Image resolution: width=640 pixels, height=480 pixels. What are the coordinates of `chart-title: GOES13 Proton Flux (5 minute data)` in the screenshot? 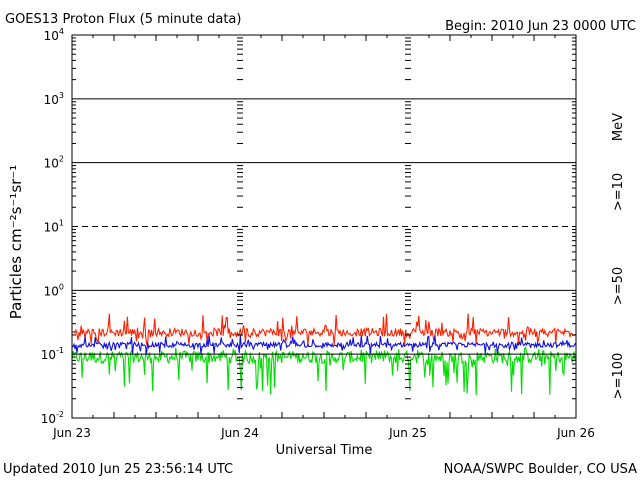 It's located at (123, 19).